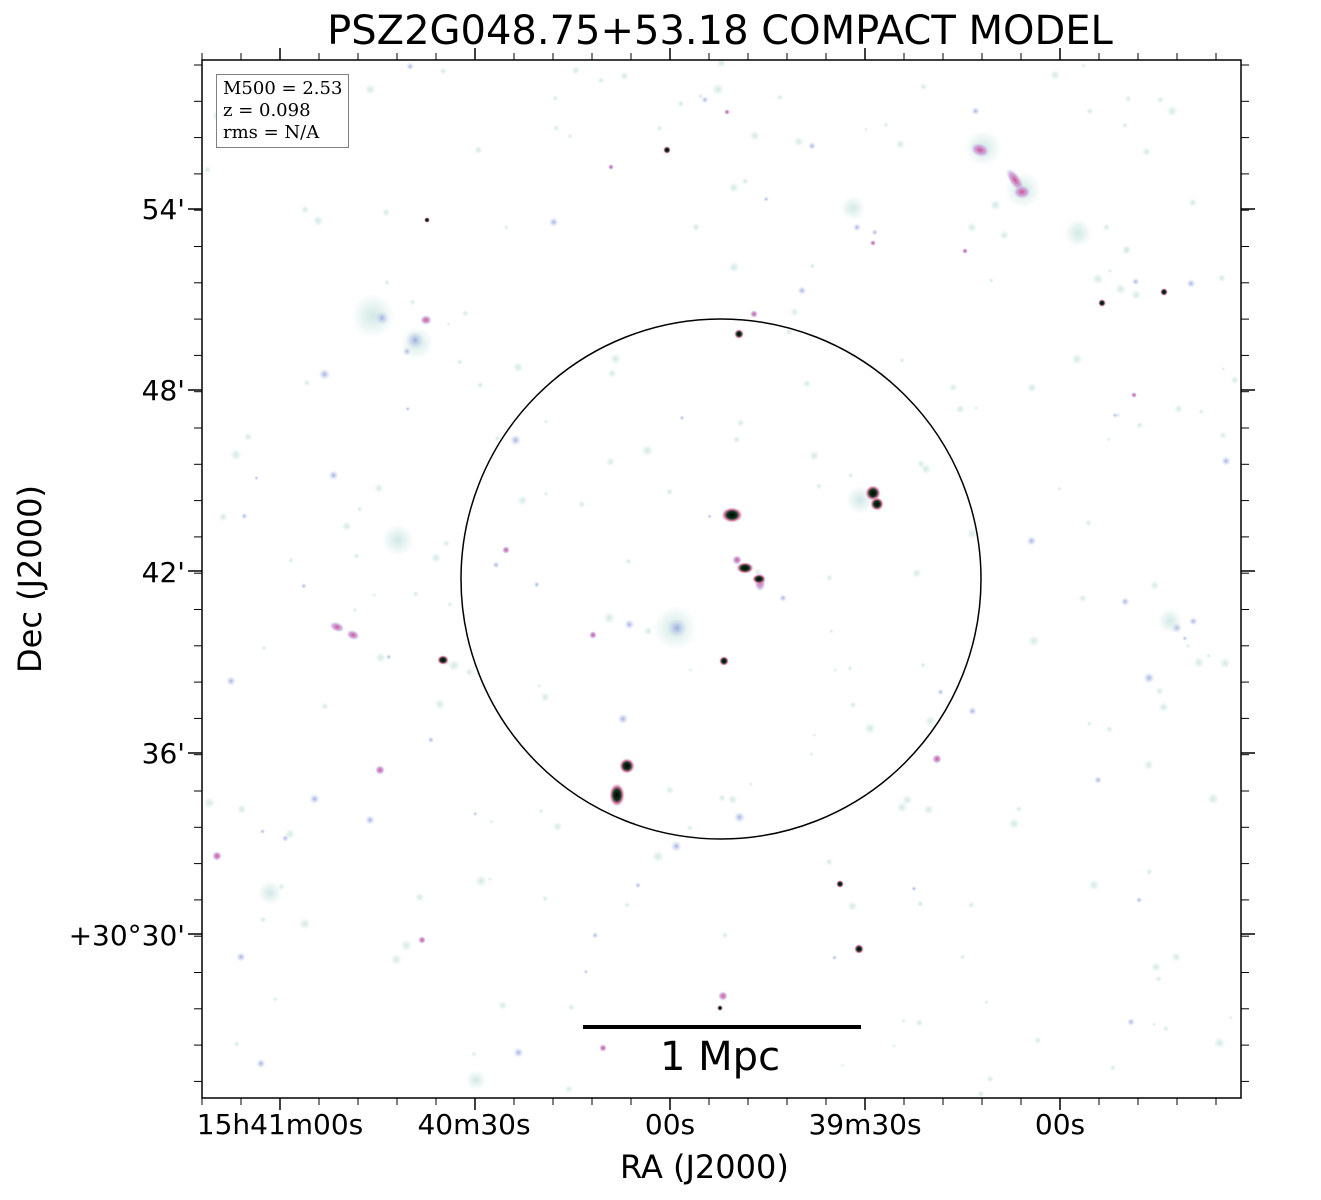 Image resolution: width=1321 pixels, height=1200 pixels. What do you see at coordinates (163, 209) in the screenshot?
I see `y-tick-label: 54'` at bounding box center [163, 209].